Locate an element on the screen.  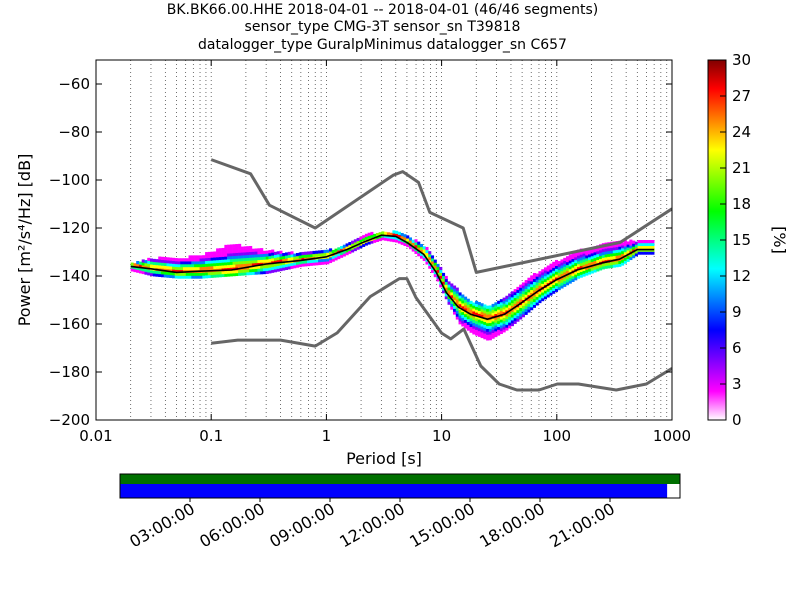
y-axis-label: Power [m²/s⁴/Hz] [dB] is located at coordinates (24, 240).